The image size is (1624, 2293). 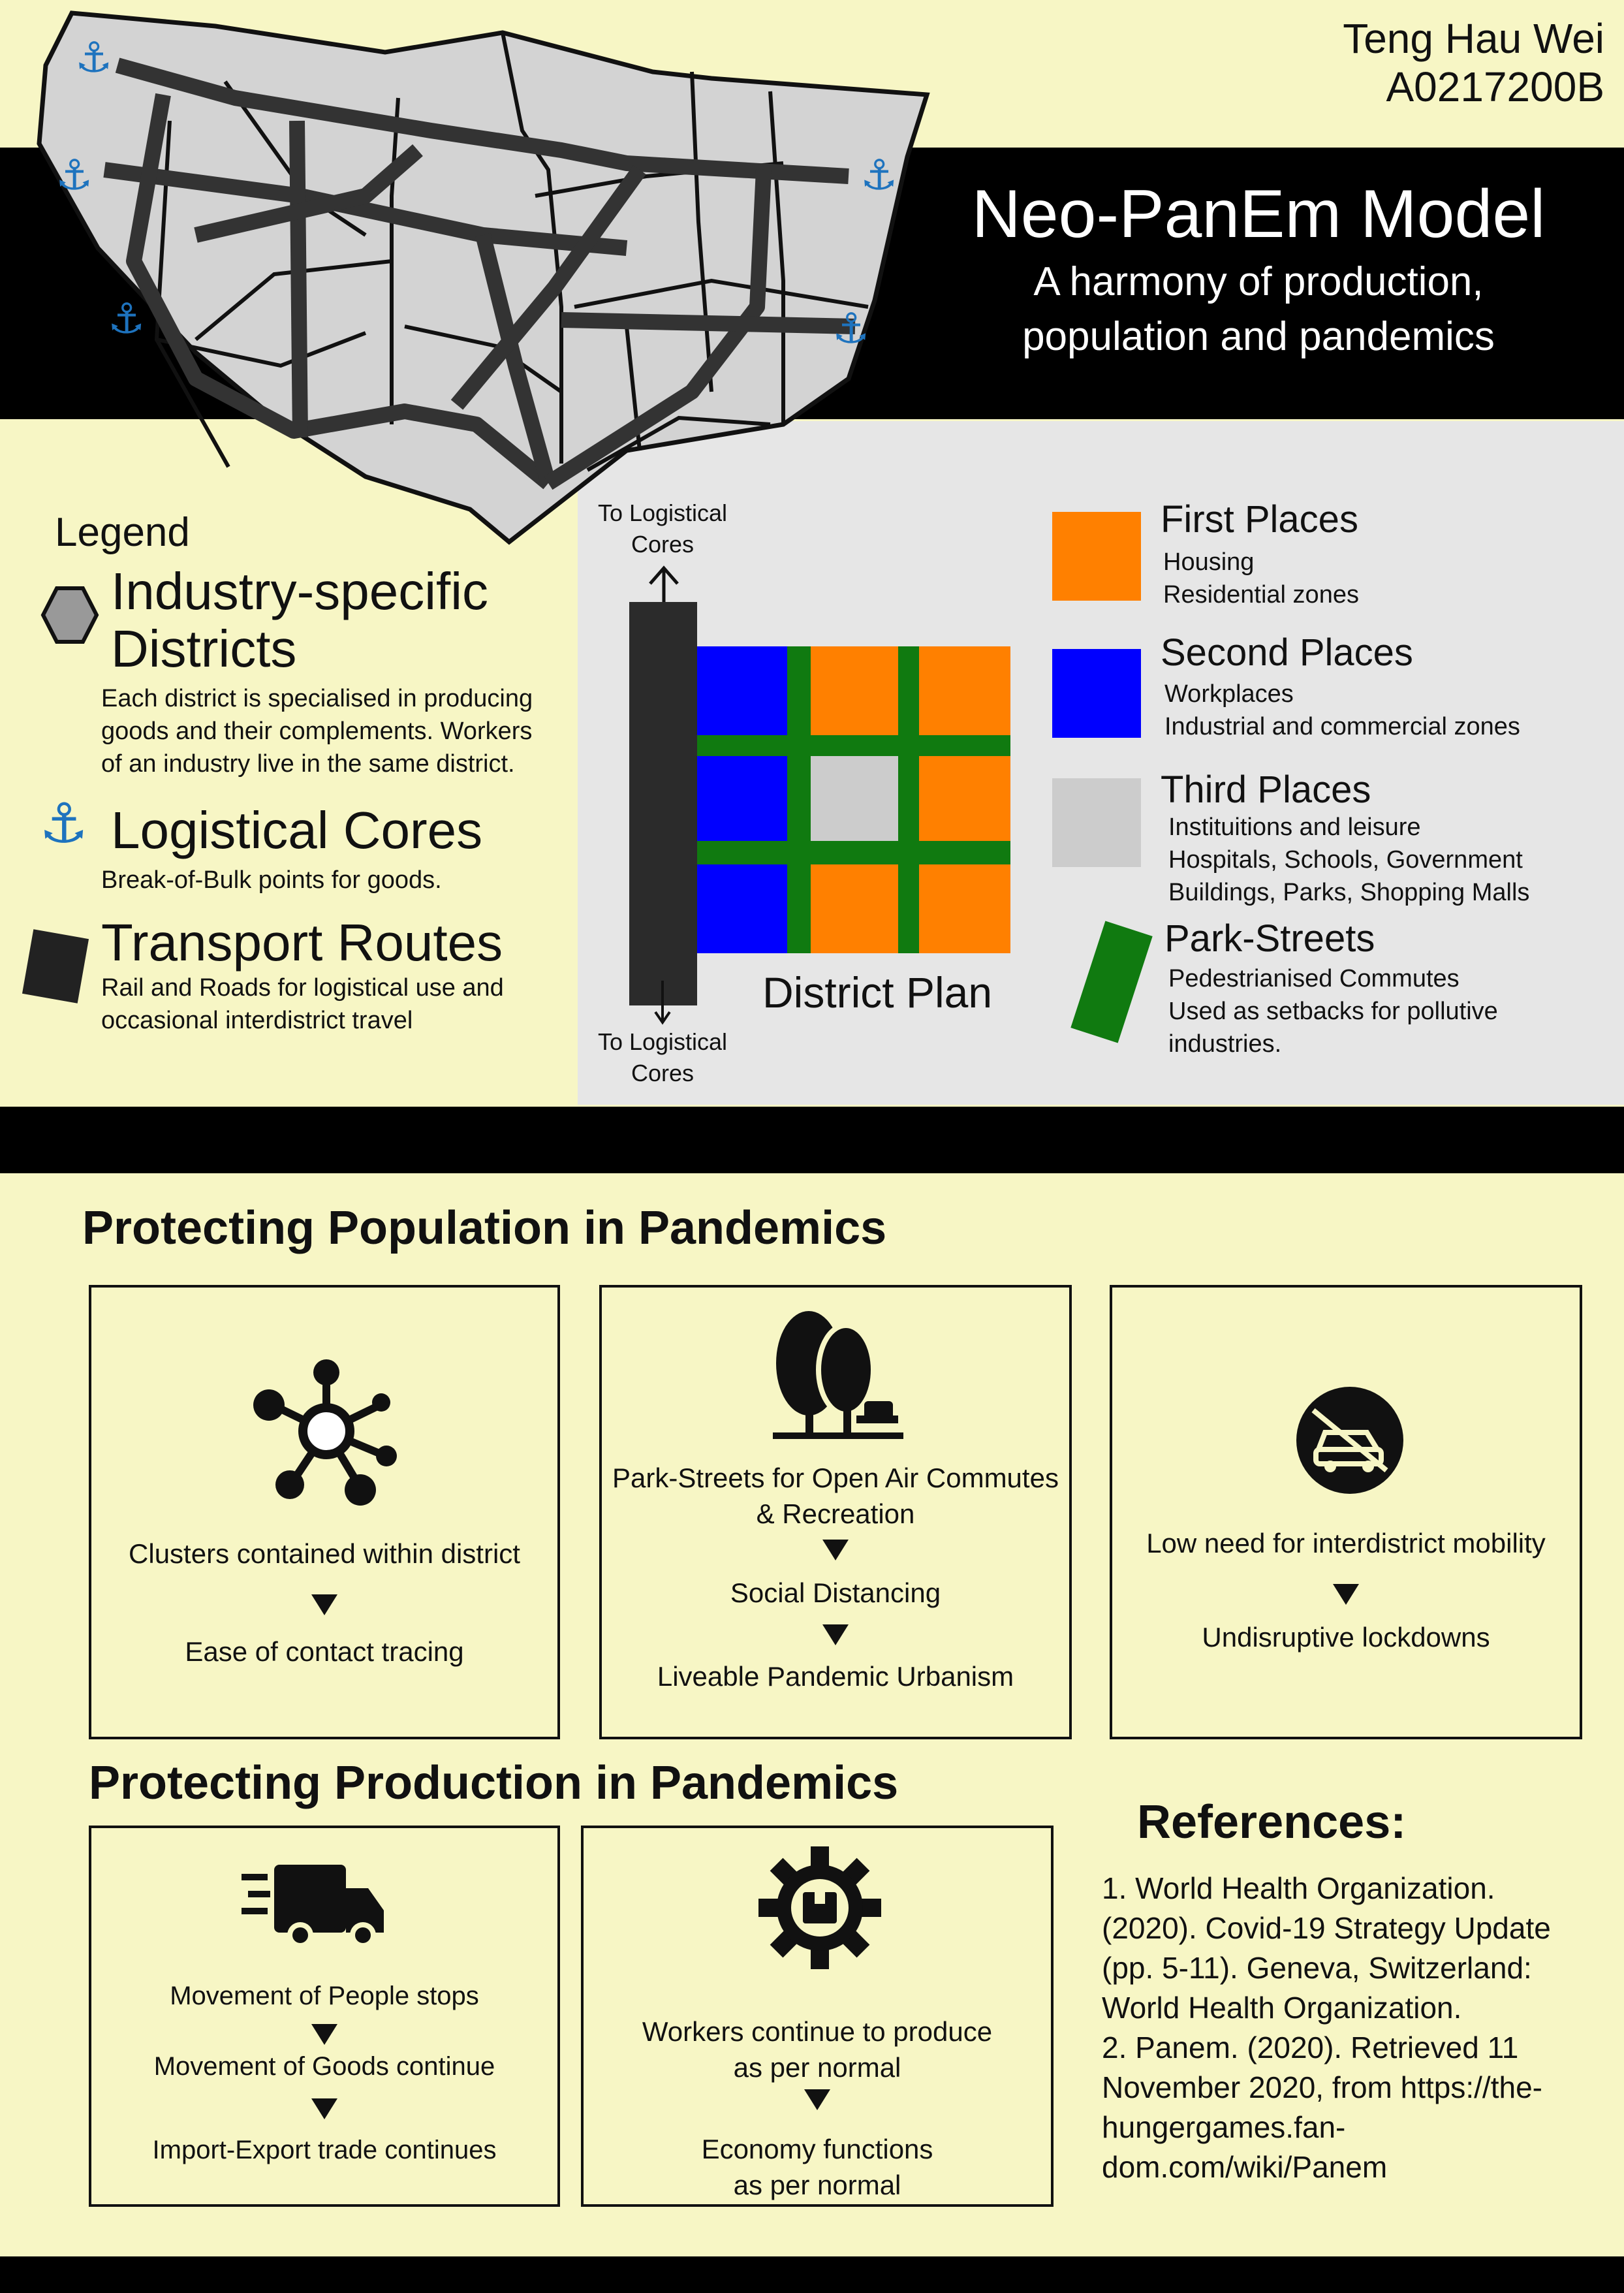 I want to click on delivery-truck-icon, so click(x=313, y=1906).